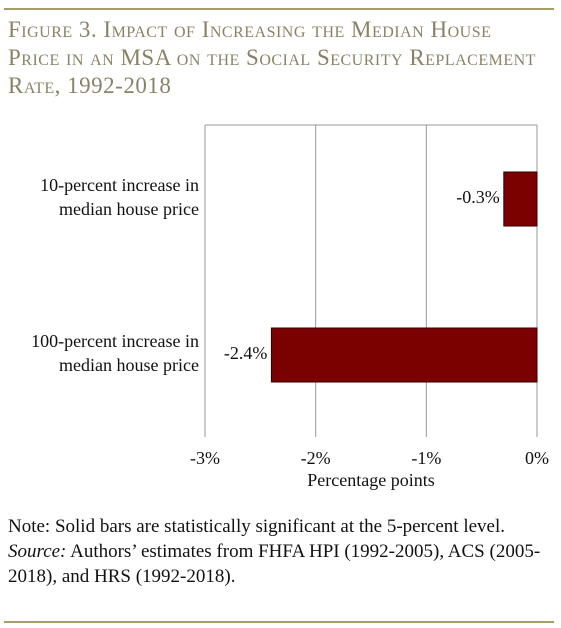 Image resolution: width=561 pixels, height=628 pixels. What do you see at coordinates (478, 197) in the screenshot?
I see `value-label: -0.3%` at bounding box center [478, 197].